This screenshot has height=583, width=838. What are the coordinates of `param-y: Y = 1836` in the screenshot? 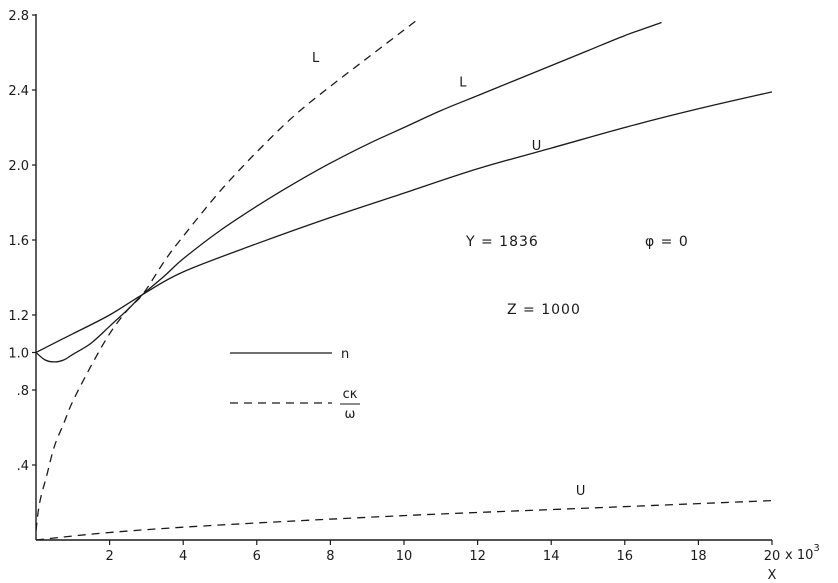 It's located at (502, 242).